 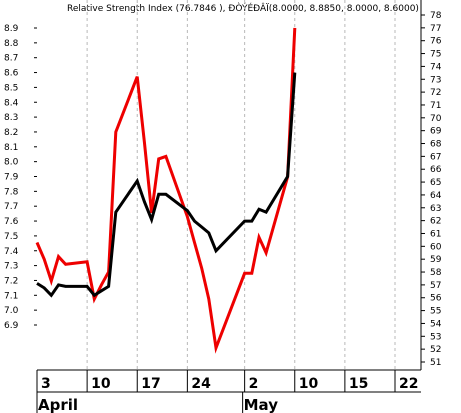 What do you see at coordinates (435, 209) in the screenshot?
I see `right-tick-label: 63` at bounding box center [435, 209].